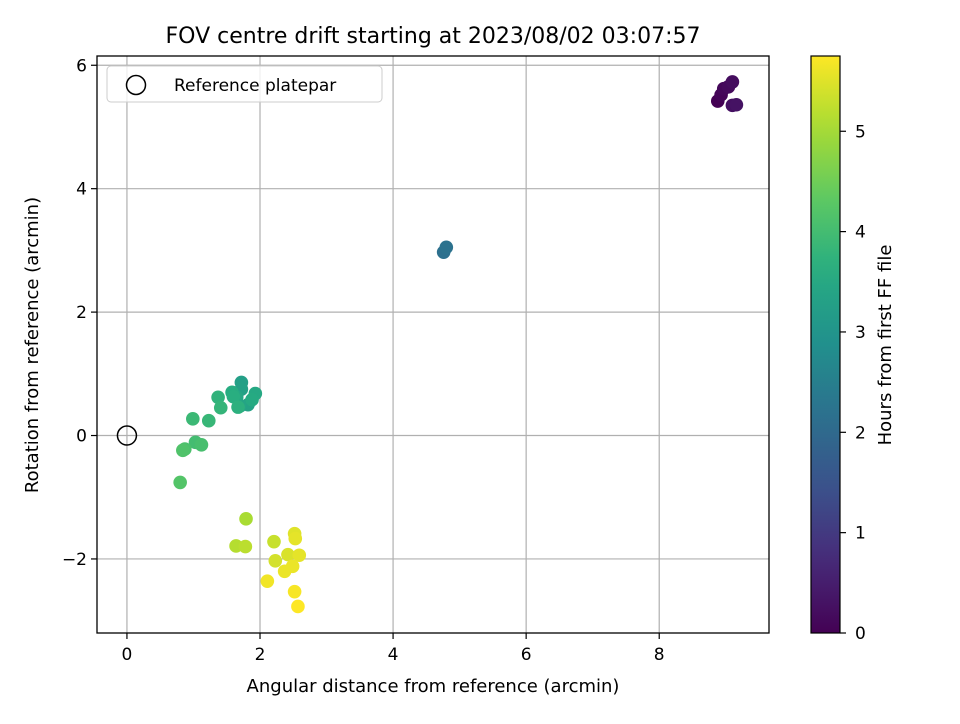 This screenshot has height=724, width=960. Describe the element at coordinates (127, 435) in the screenshot. I see `reference-marker` at that location.